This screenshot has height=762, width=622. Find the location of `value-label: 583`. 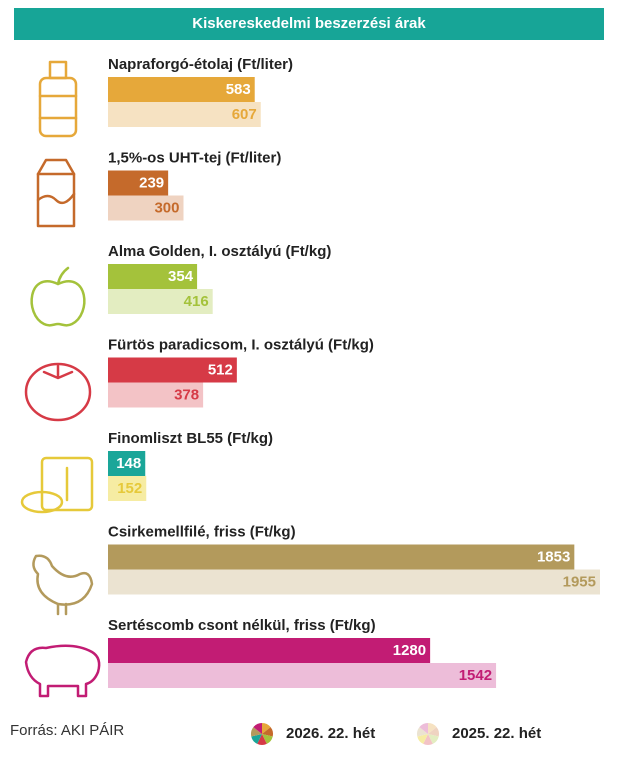

value-label: 583 is located at coordinates (238, 89).